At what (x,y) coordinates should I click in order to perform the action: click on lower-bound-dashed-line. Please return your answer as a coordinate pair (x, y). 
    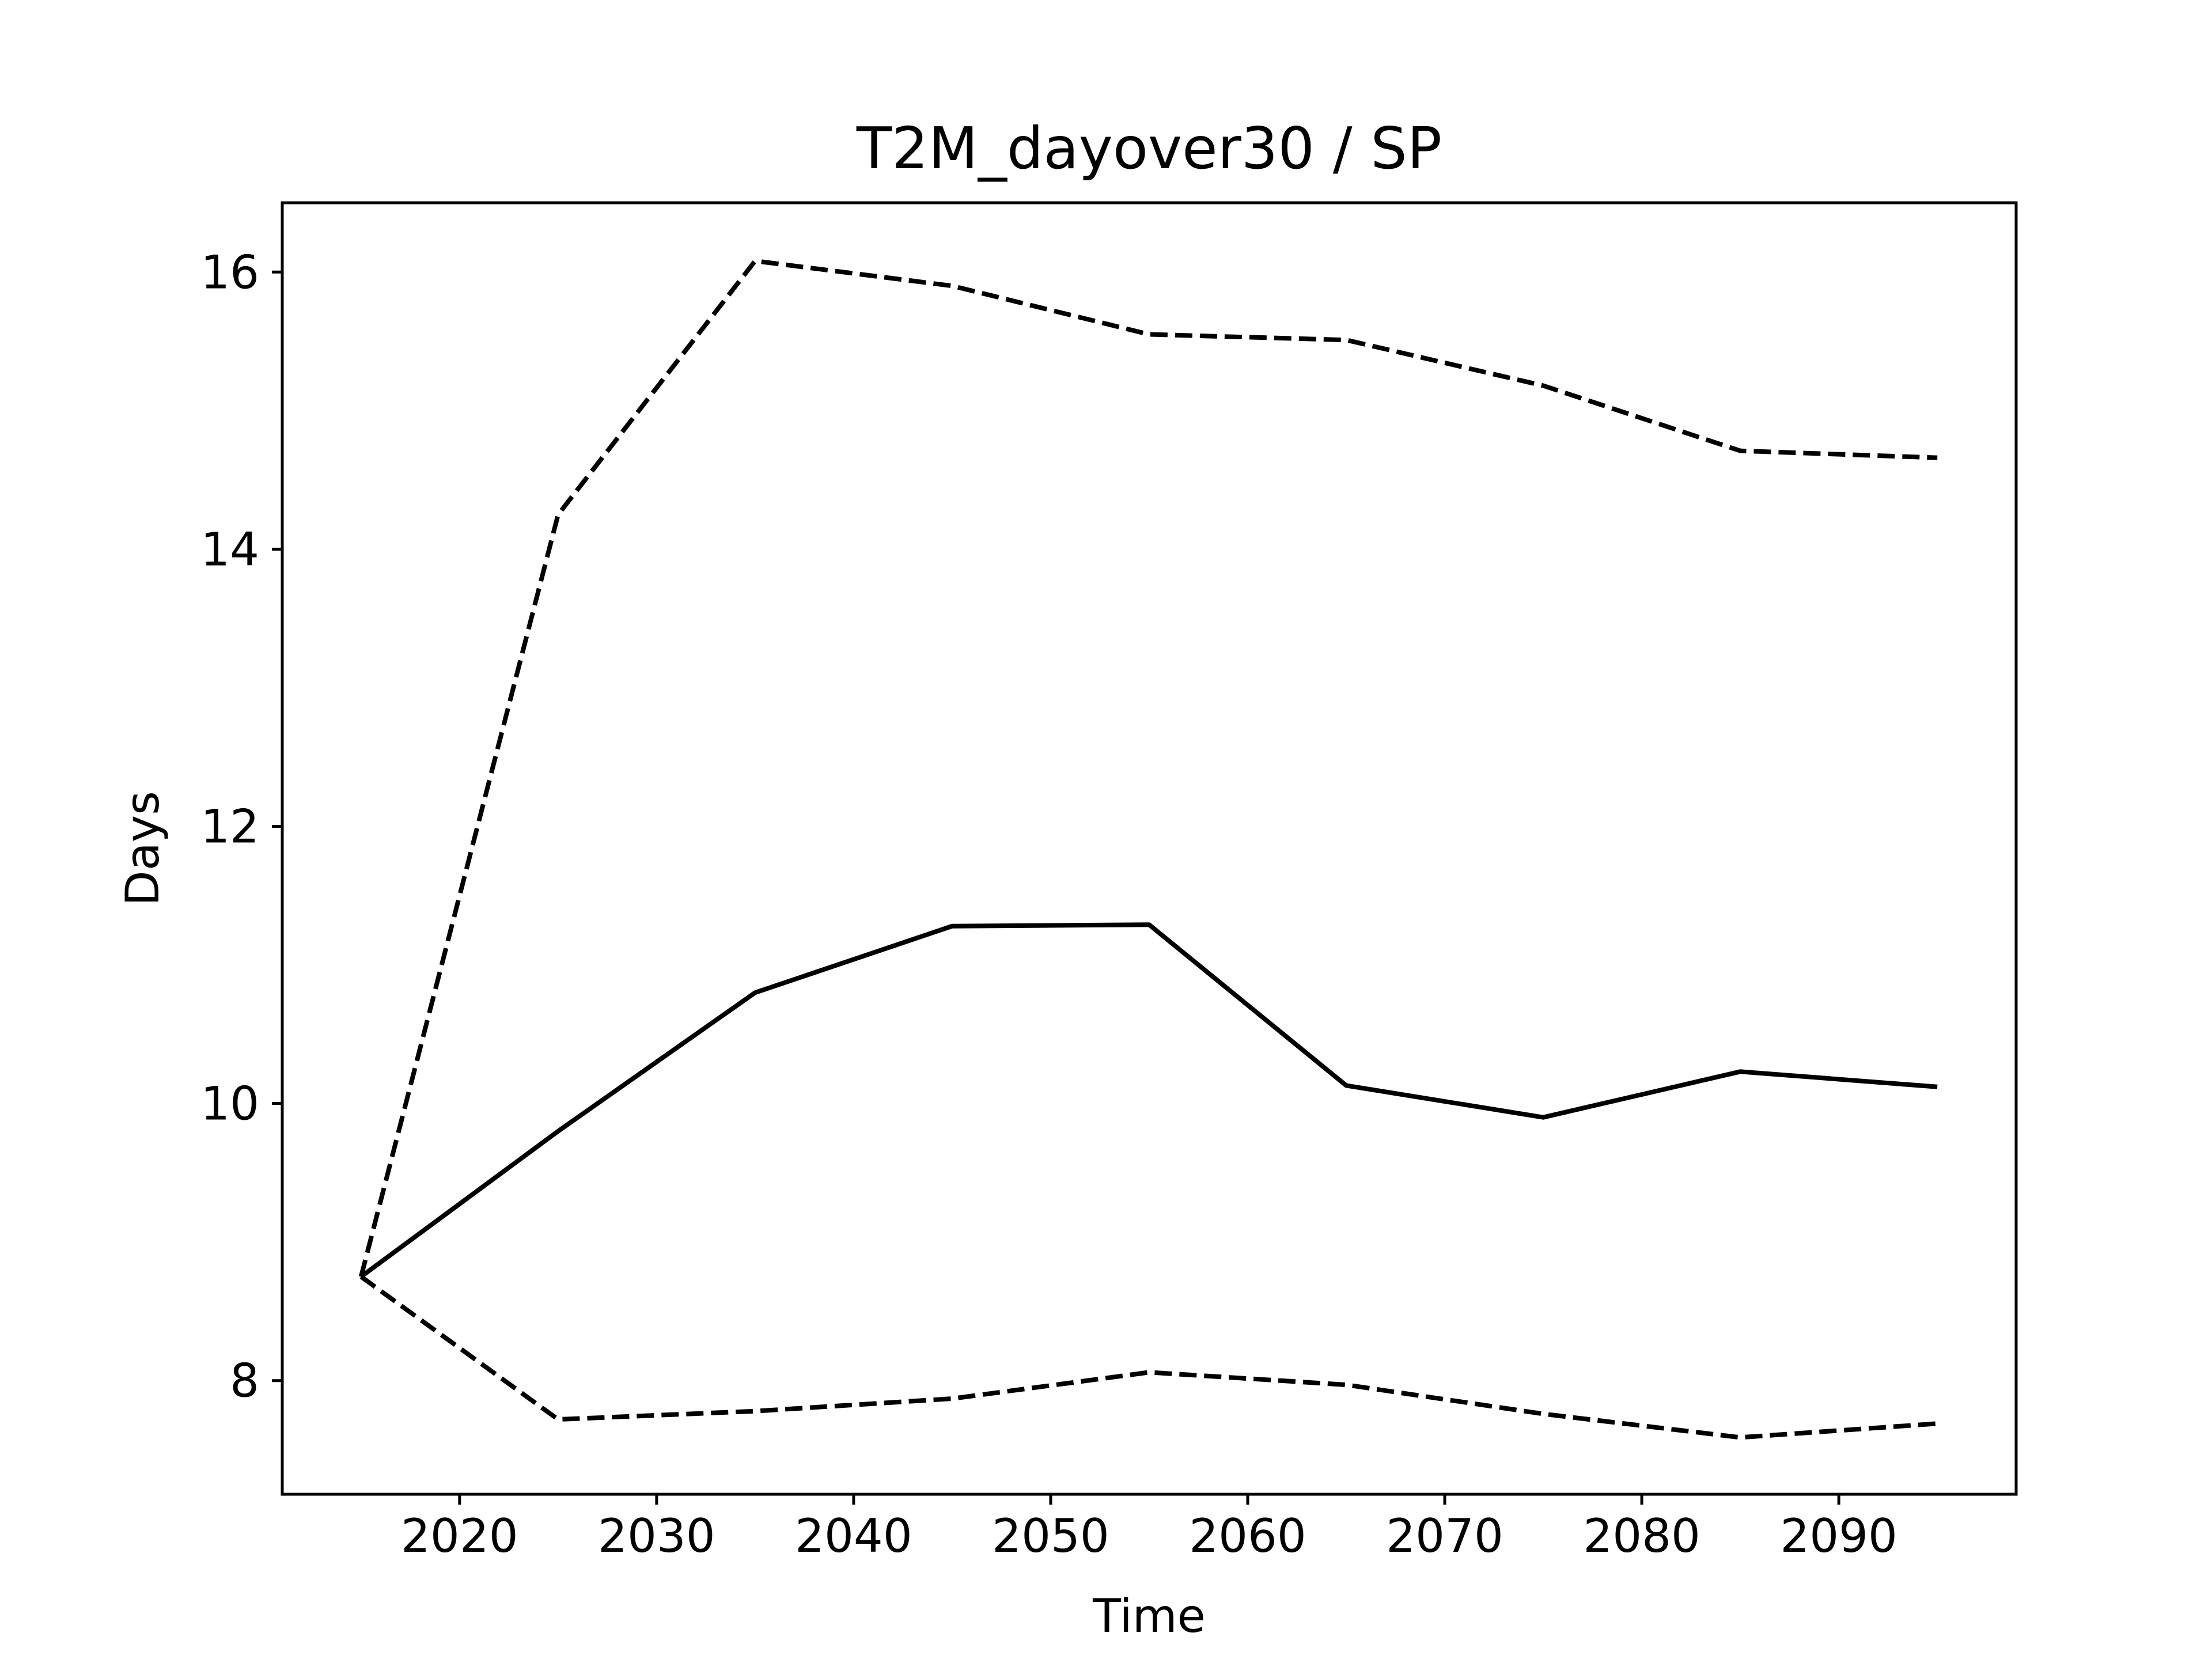
    Looking at the image, I should click on (1148, 1357).